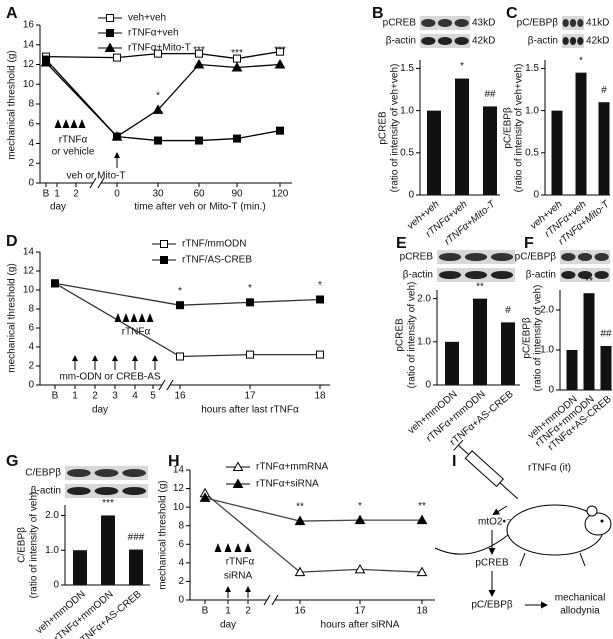  Describe the element at coordinates (400, 23) in the screenshot. I see `blot-label: pCREB` at that location.